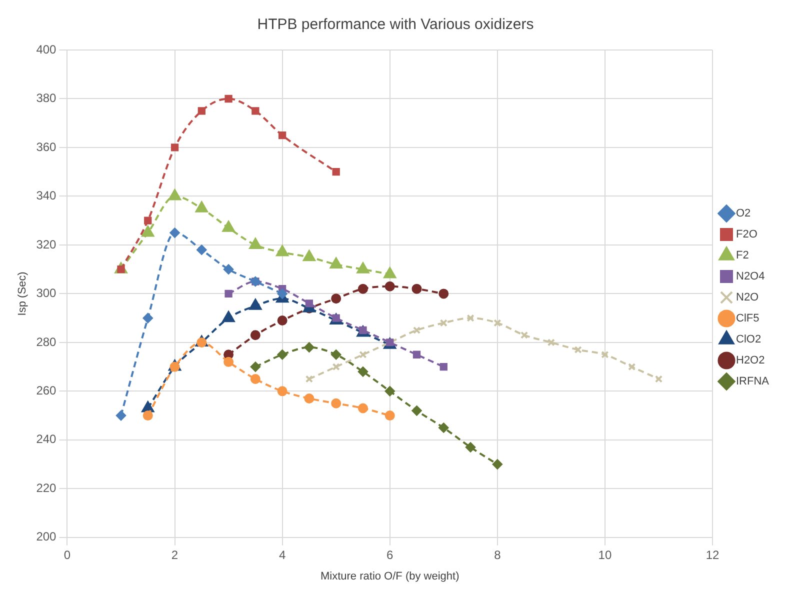 This screenshot has width=797, height=599. What do you see at coordinates (46, 487) in the screenshot?
I see `y-tick-label: 220` at bounding box center [46, 487].